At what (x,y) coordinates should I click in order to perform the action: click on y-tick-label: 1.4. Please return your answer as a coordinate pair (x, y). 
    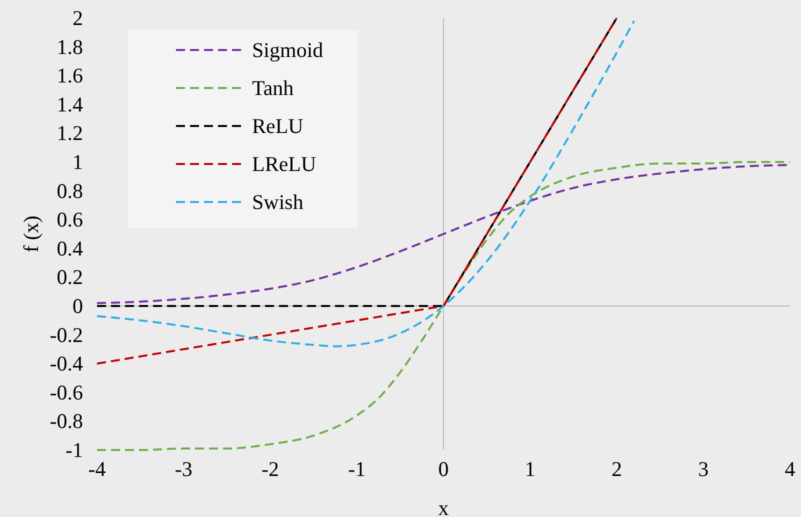
    Looking at the image, I should click on (70, 104).